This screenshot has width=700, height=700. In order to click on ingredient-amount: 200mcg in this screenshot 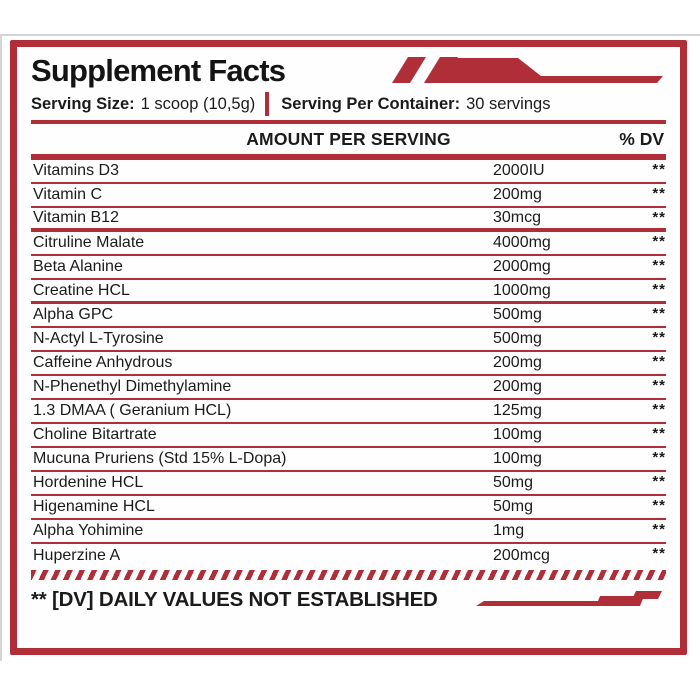, I will do `click(521, 555)`.